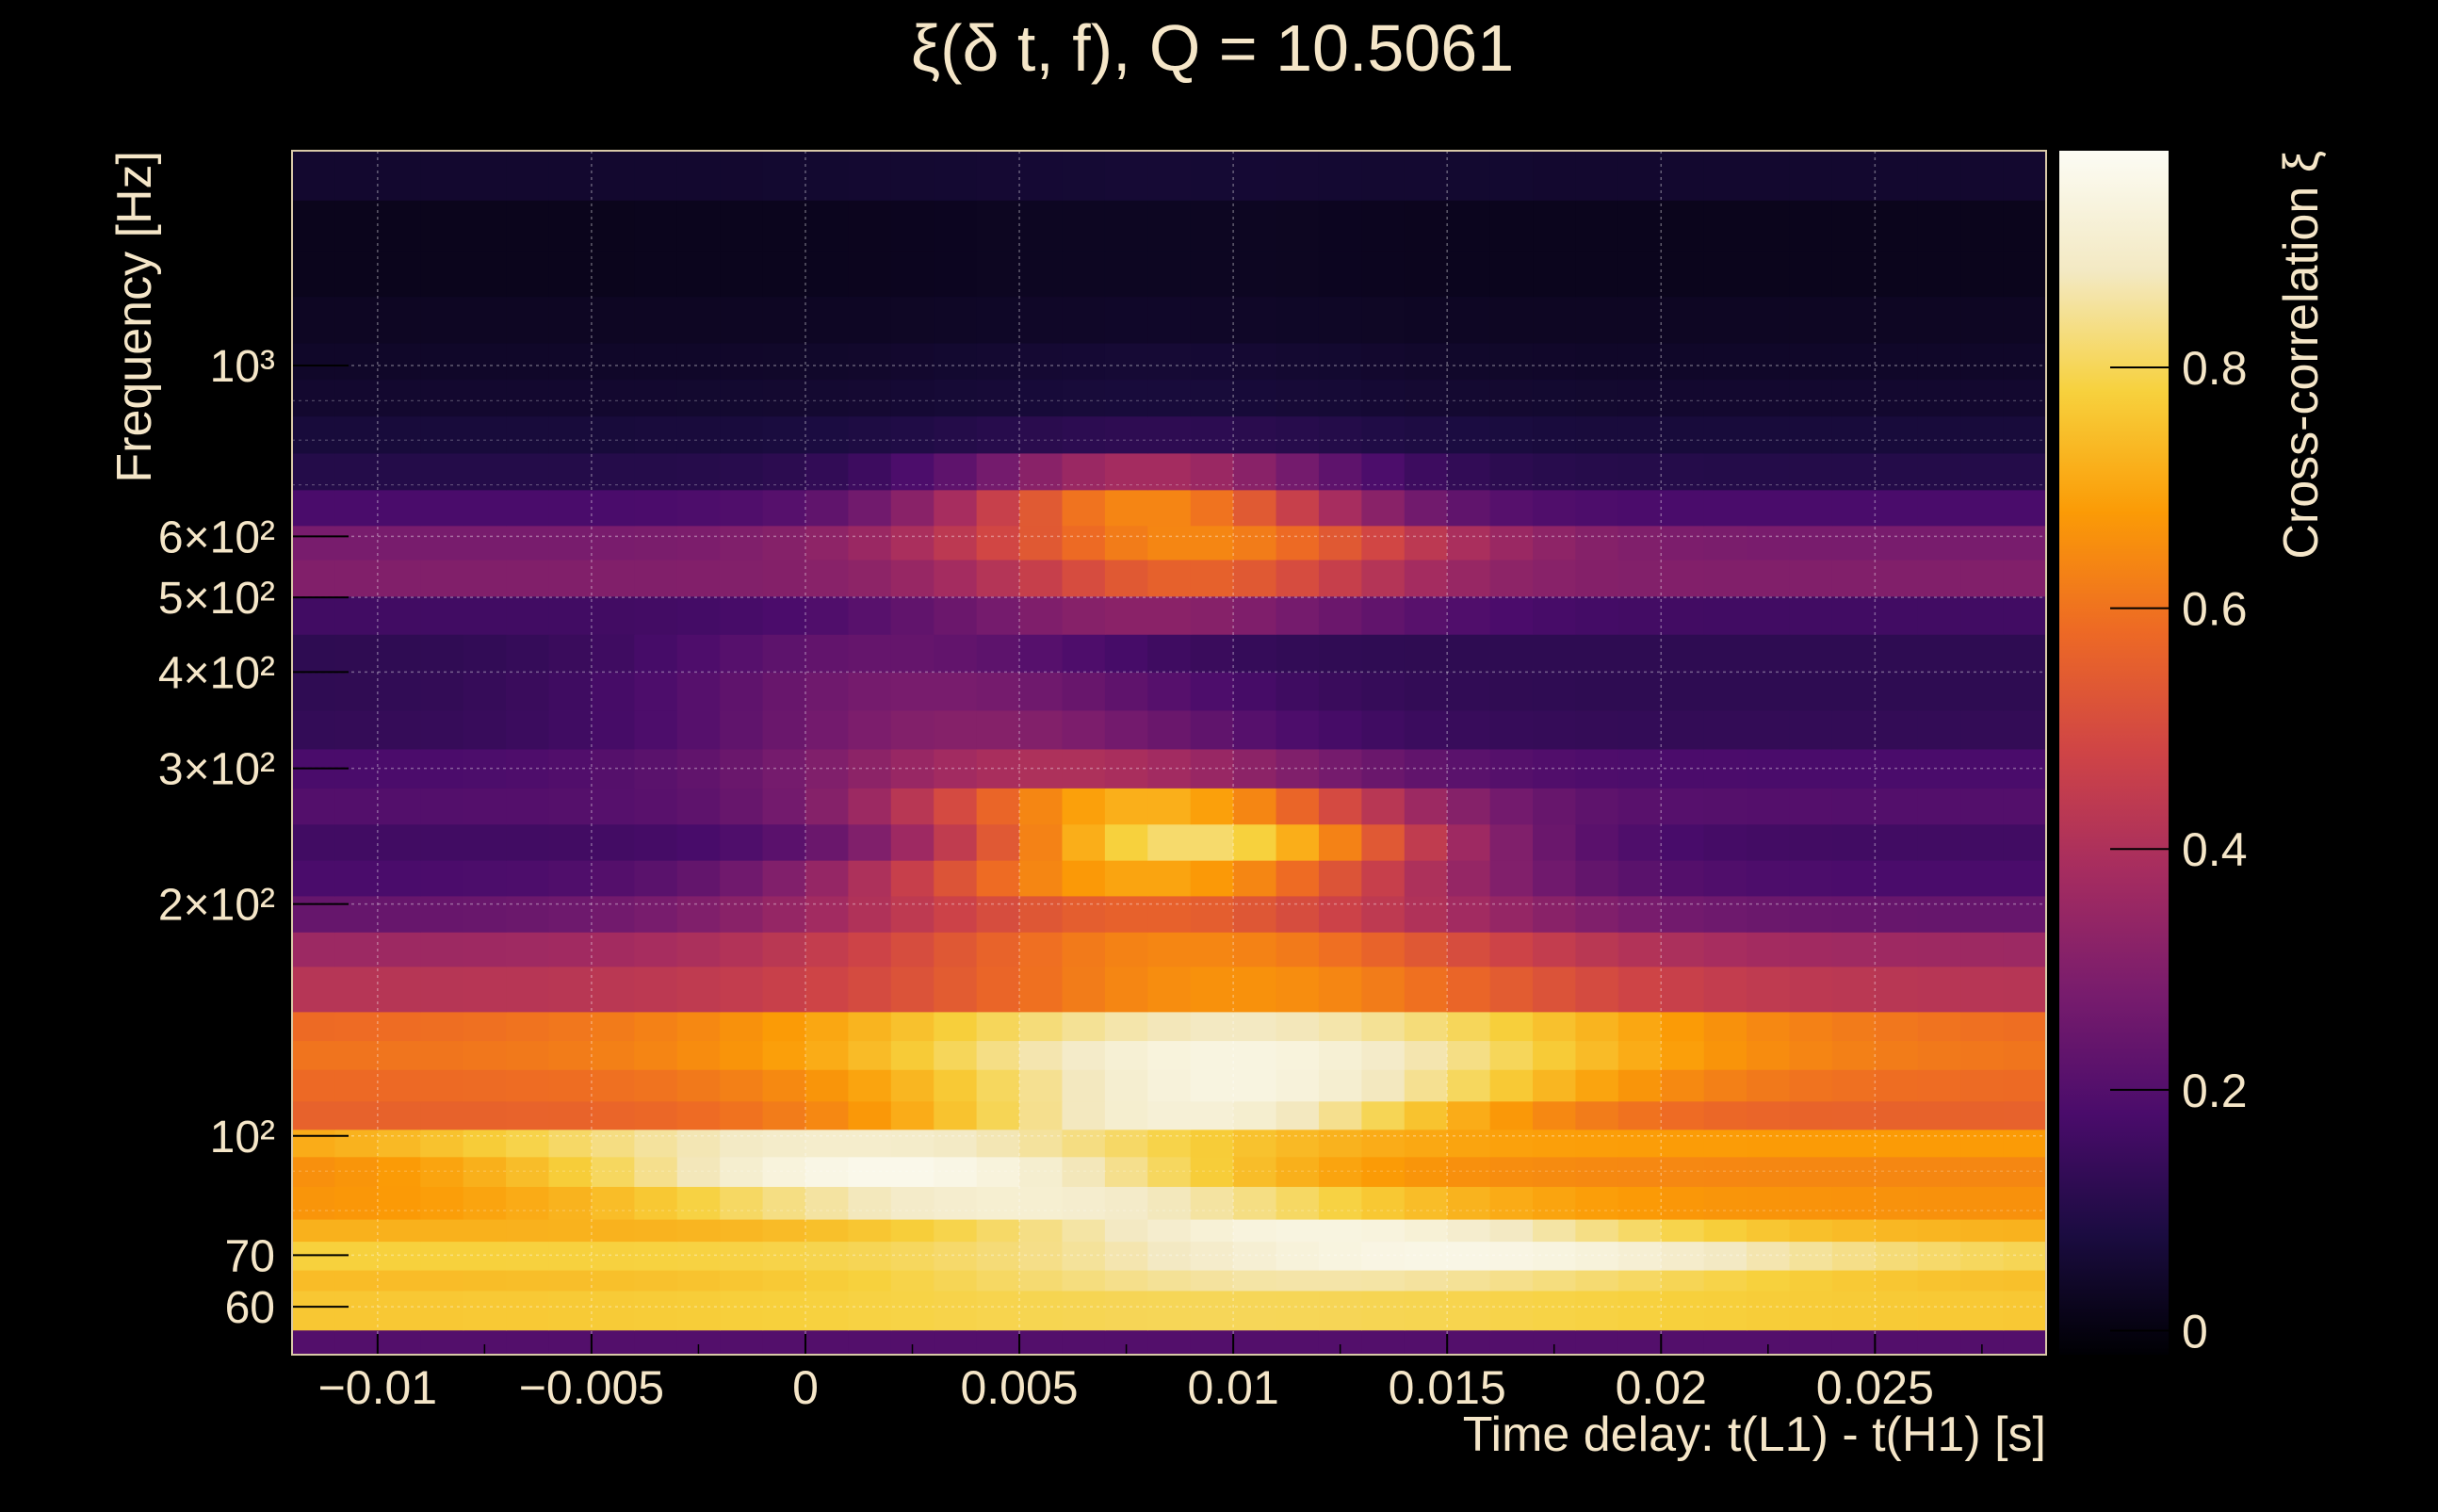  I want to click on colorbar-tick-label: 0.8, so click(2215, 368).